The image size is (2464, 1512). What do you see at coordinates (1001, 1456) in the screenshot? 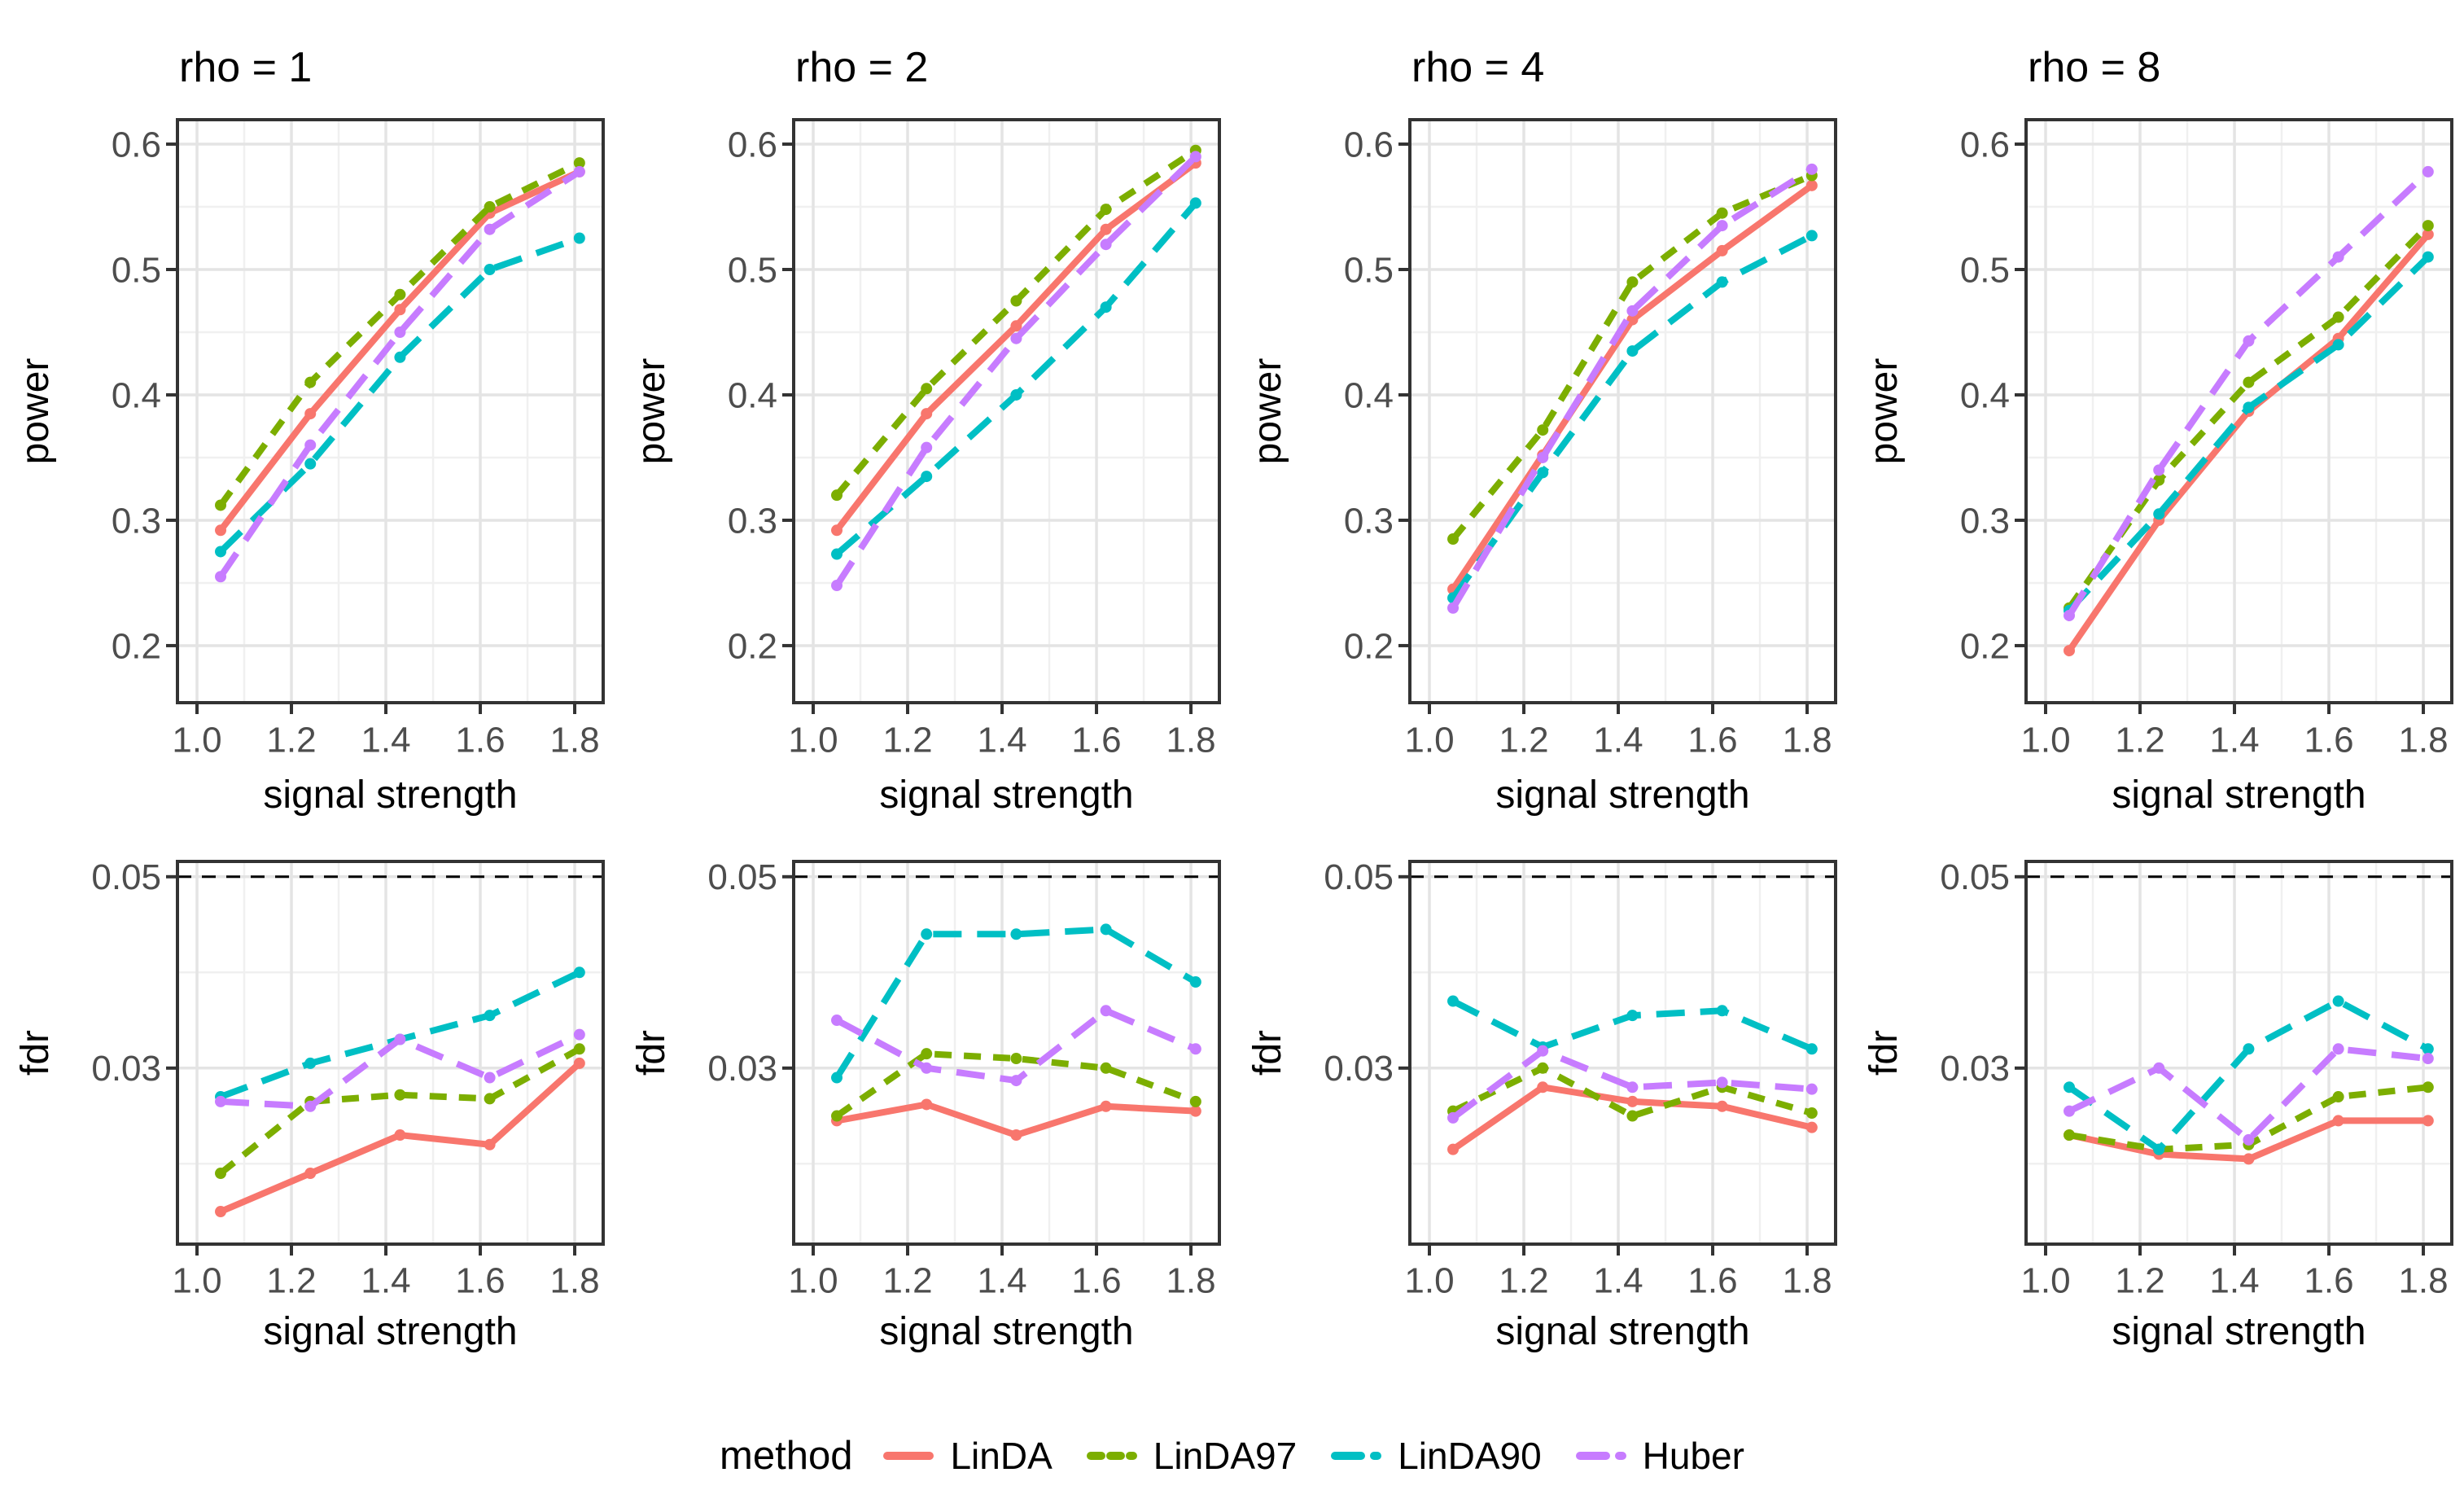
I see `legend-entry-label: LinDA` at bounding box center [1001, 1456].